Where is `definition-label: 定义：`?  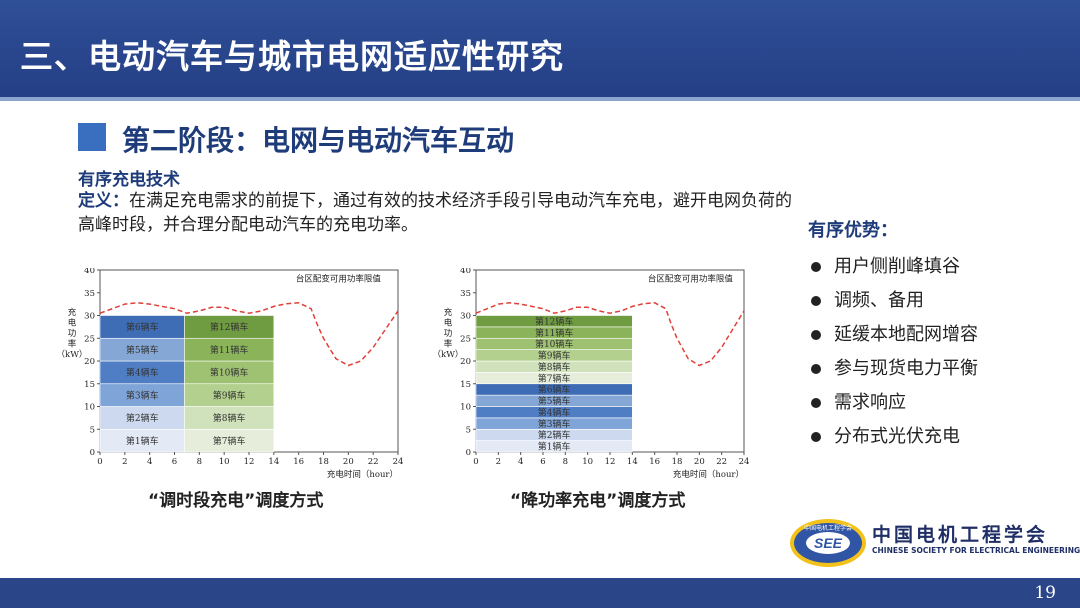
definition-label: 定义： is located at coordinates (103, 201).